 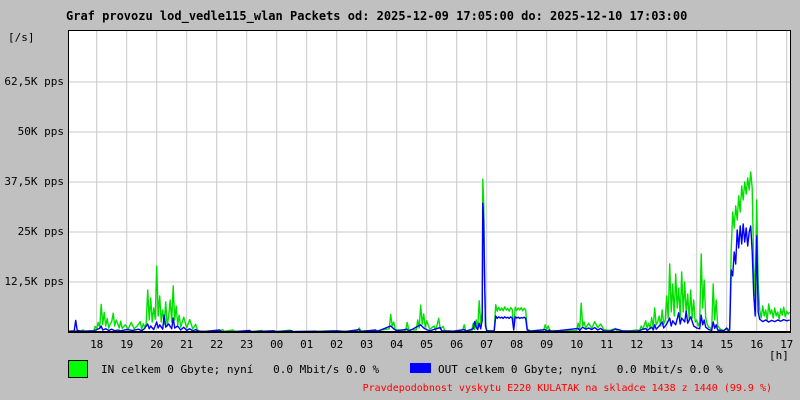 What do you see at coordinates (667, 344) in the screenshot?
I see `x-axis-tick-label: 13` at bounding box center [667, 344].